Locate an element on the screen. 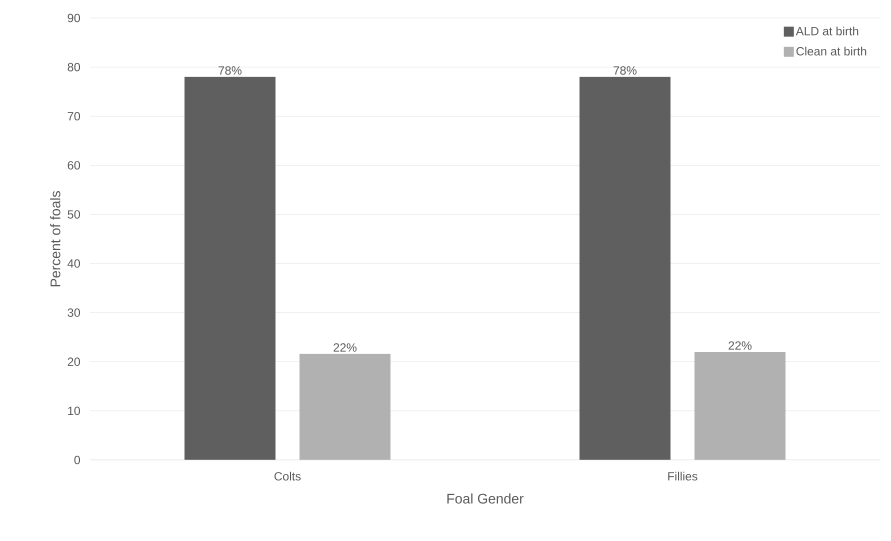  y-tick-label: 10 is located at coordinates (74, 411).